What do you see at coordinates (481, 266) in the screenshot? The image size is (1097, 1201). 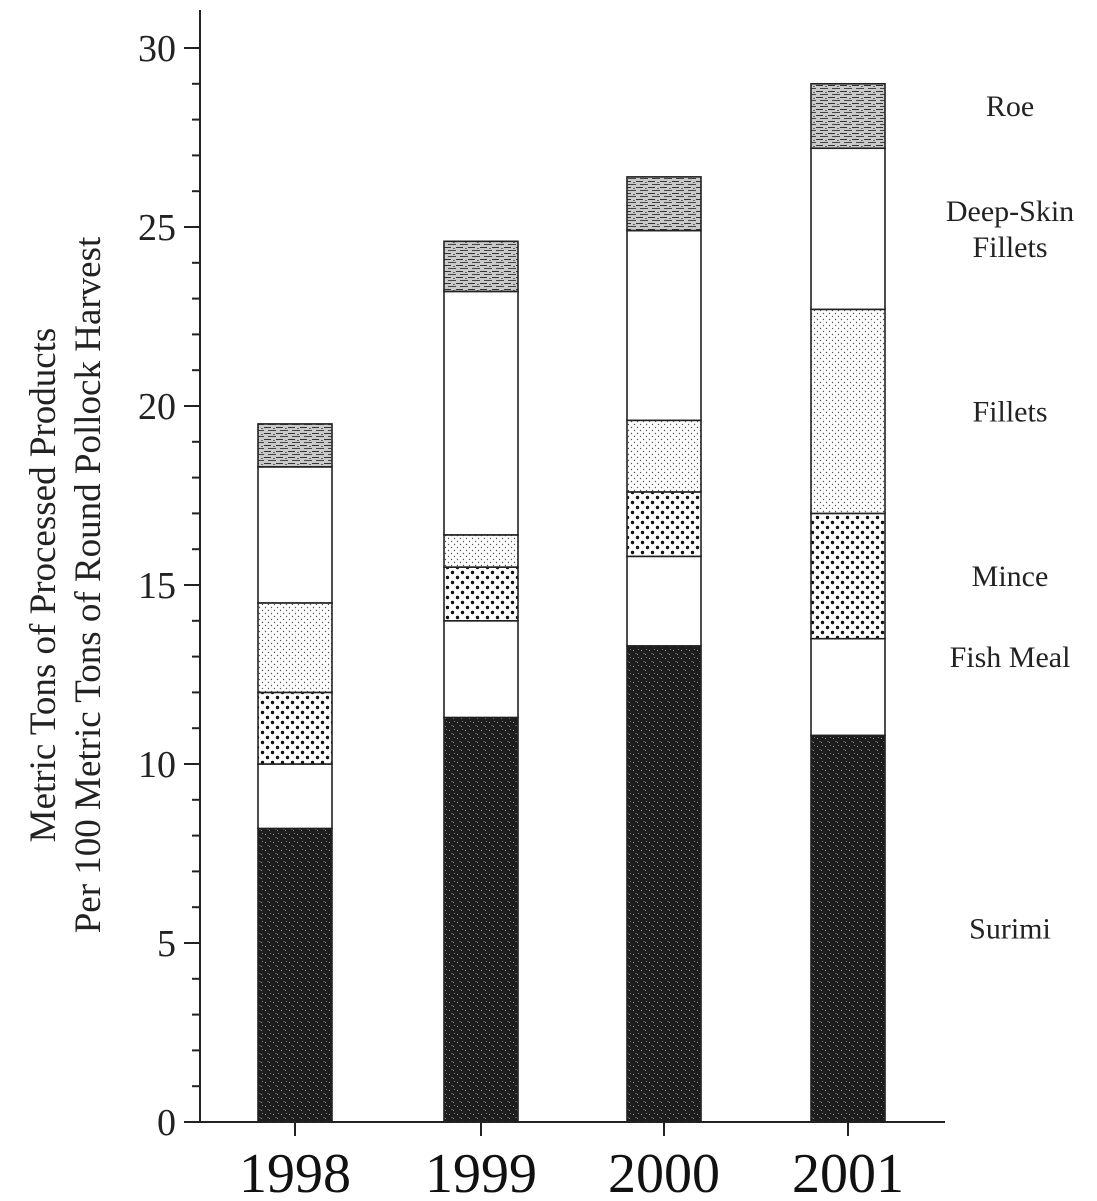 I see `bar-segment-1999-roe` at bounding box center [481, 266].